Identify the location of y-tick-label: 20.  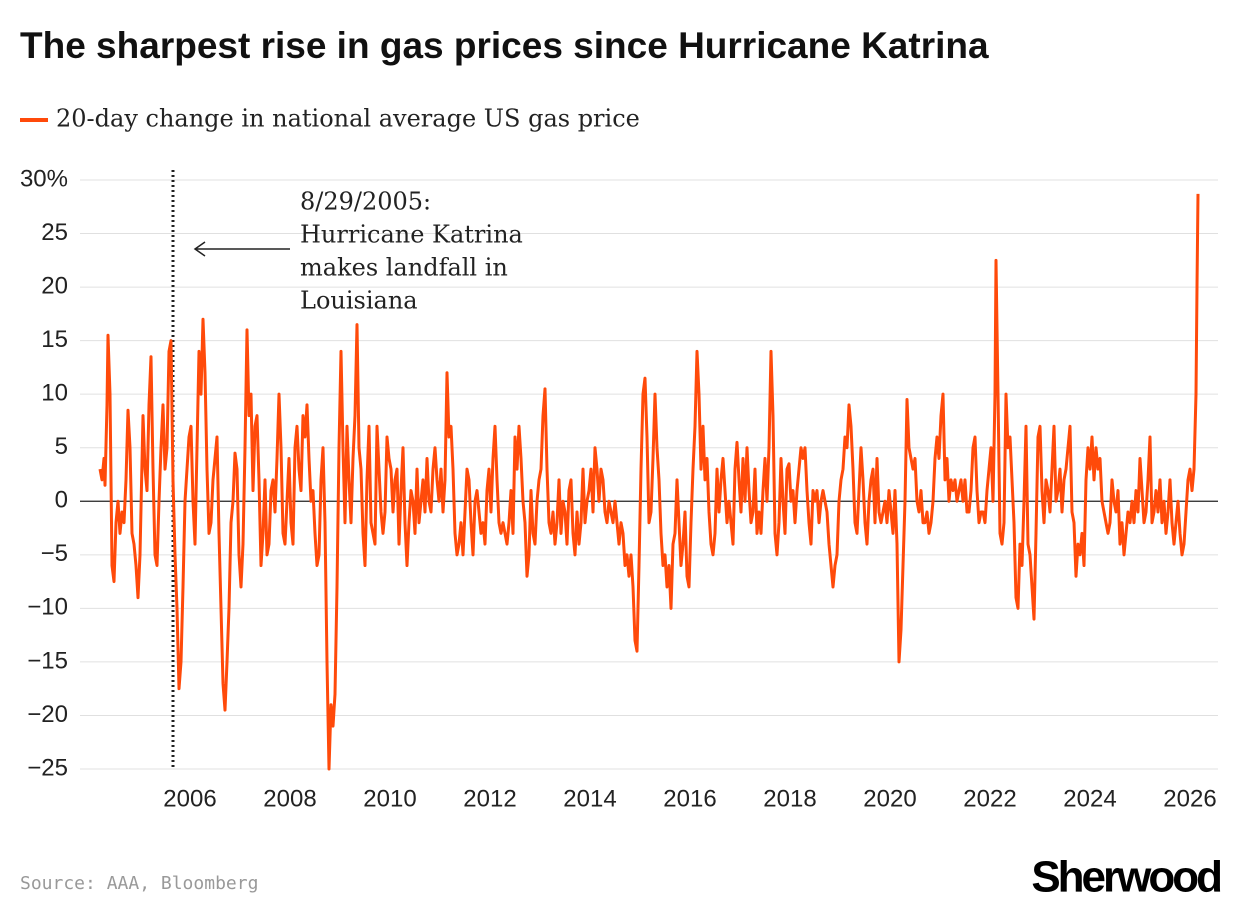
(54, 285).